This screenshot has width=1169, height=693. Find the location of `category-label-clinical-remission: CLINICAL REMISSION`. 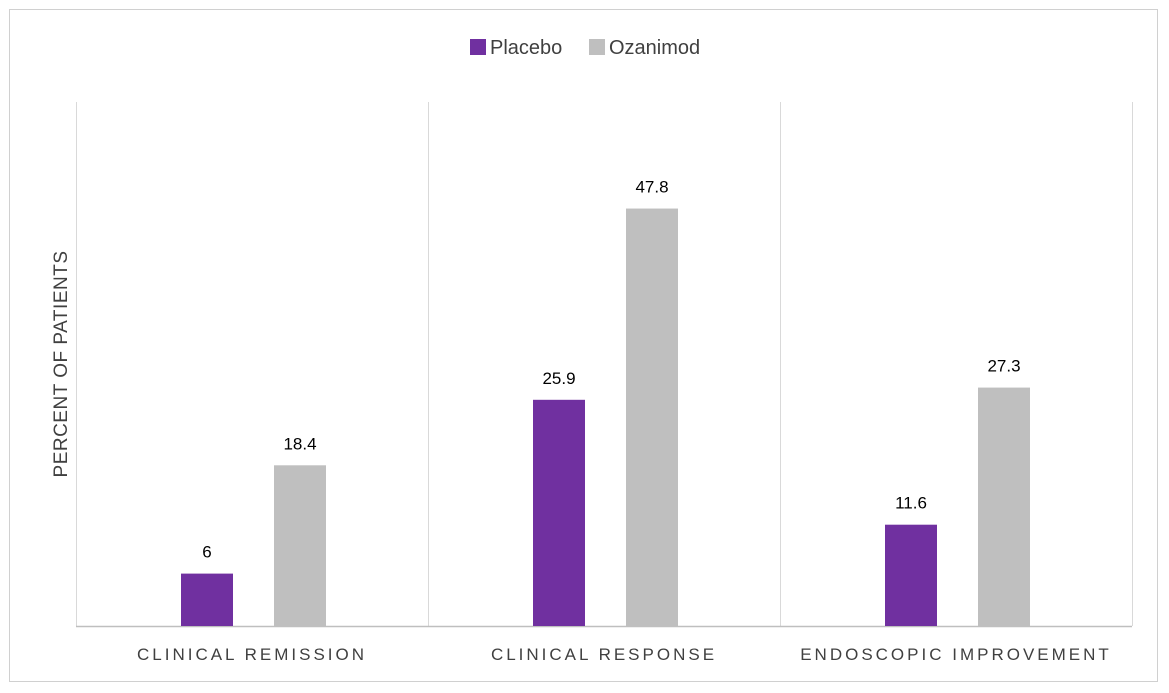

category-label-clinical-remission: CLINICAL REMISSION is located at coordinates (252, 654).